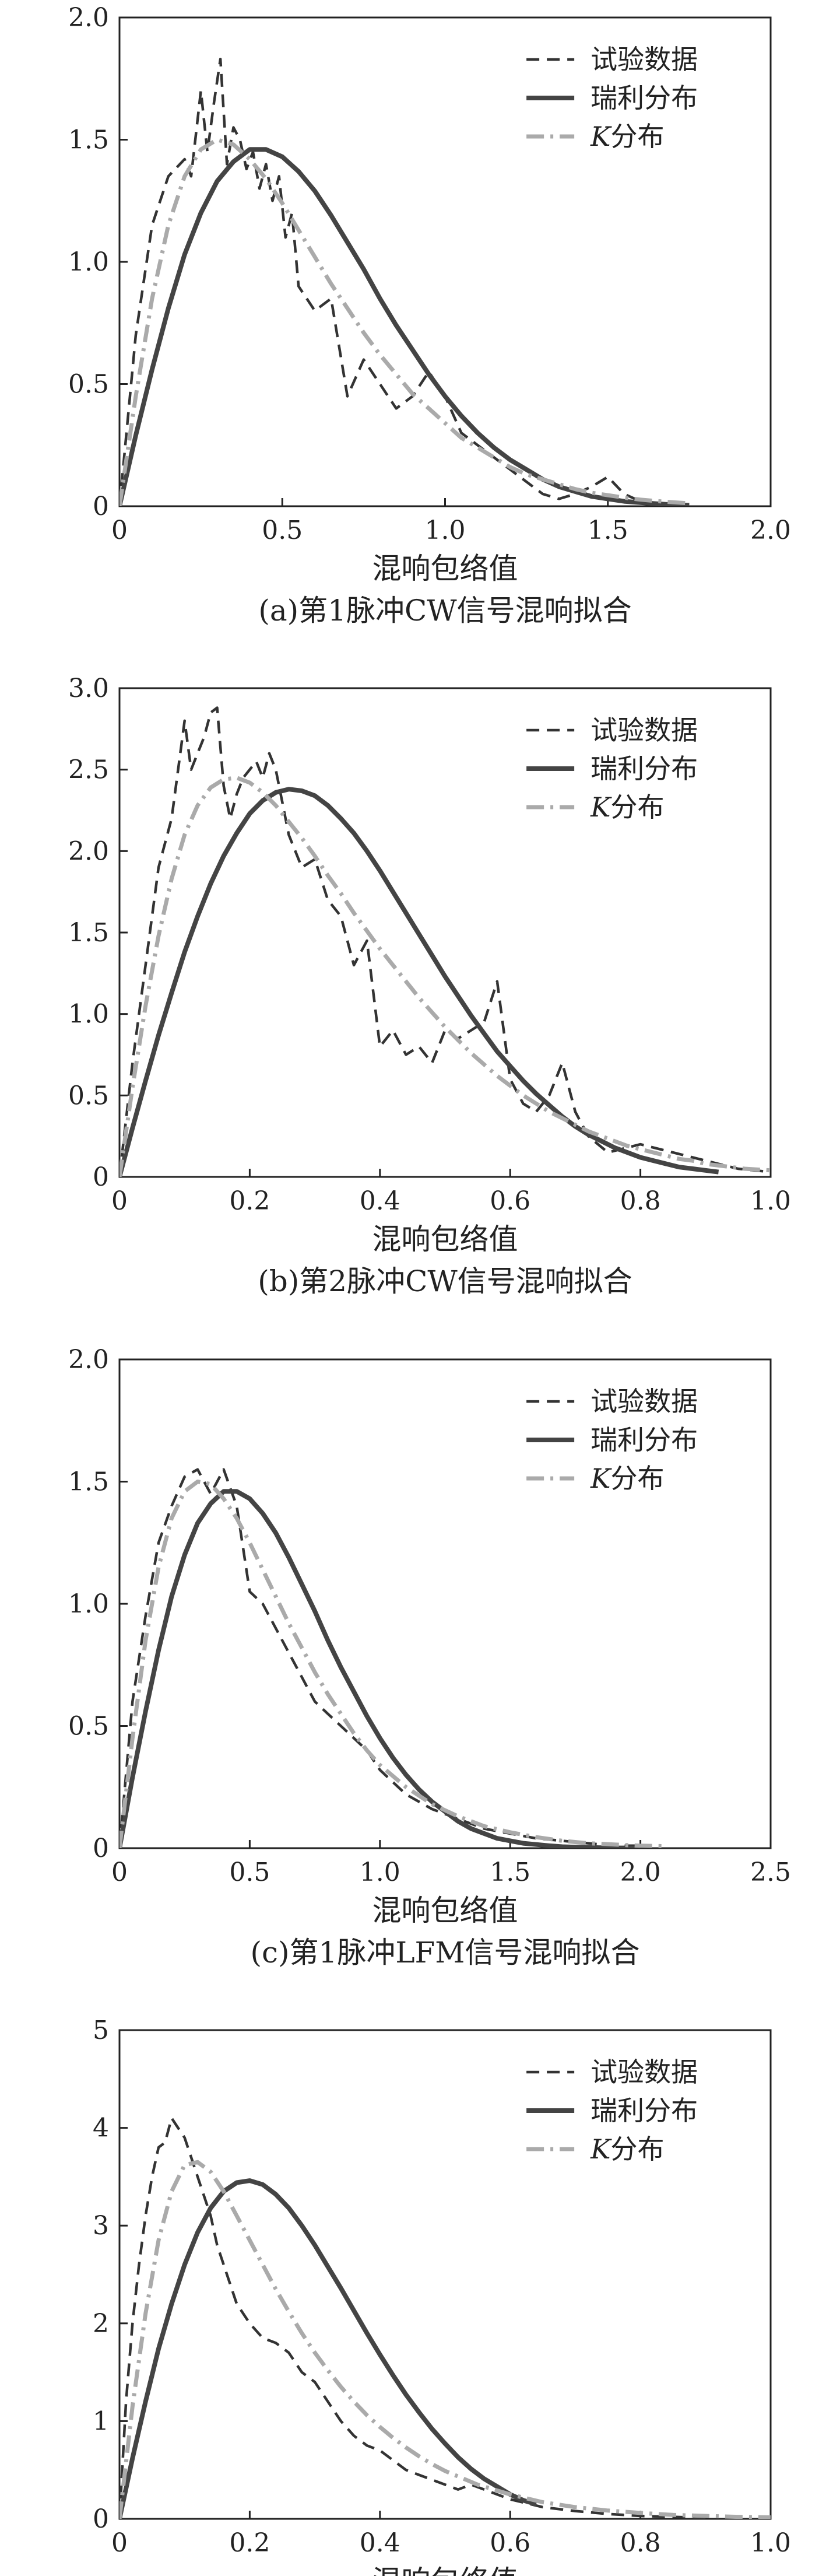  What do you see at coordinates (101, 2128) in the screenshot?
I see `y-tick-label: 4` at bounding box center [101, 2128].